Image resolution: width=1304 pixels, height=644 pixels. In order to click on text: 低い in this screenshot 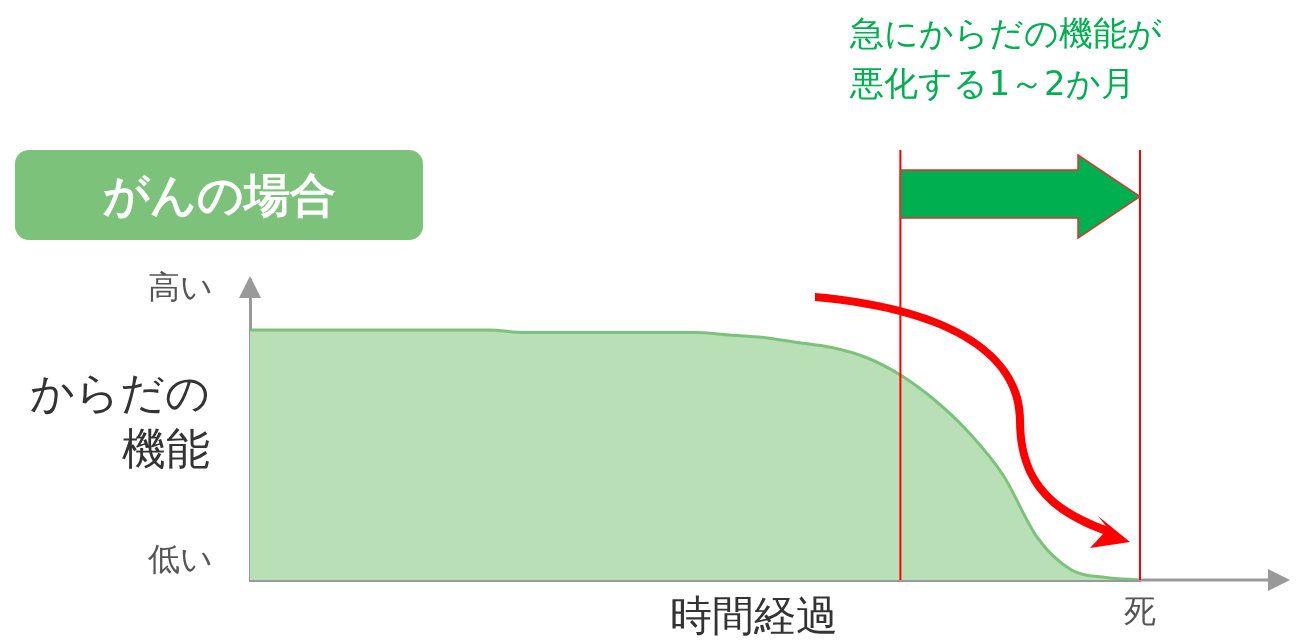, I will do `click(180, 559)`.